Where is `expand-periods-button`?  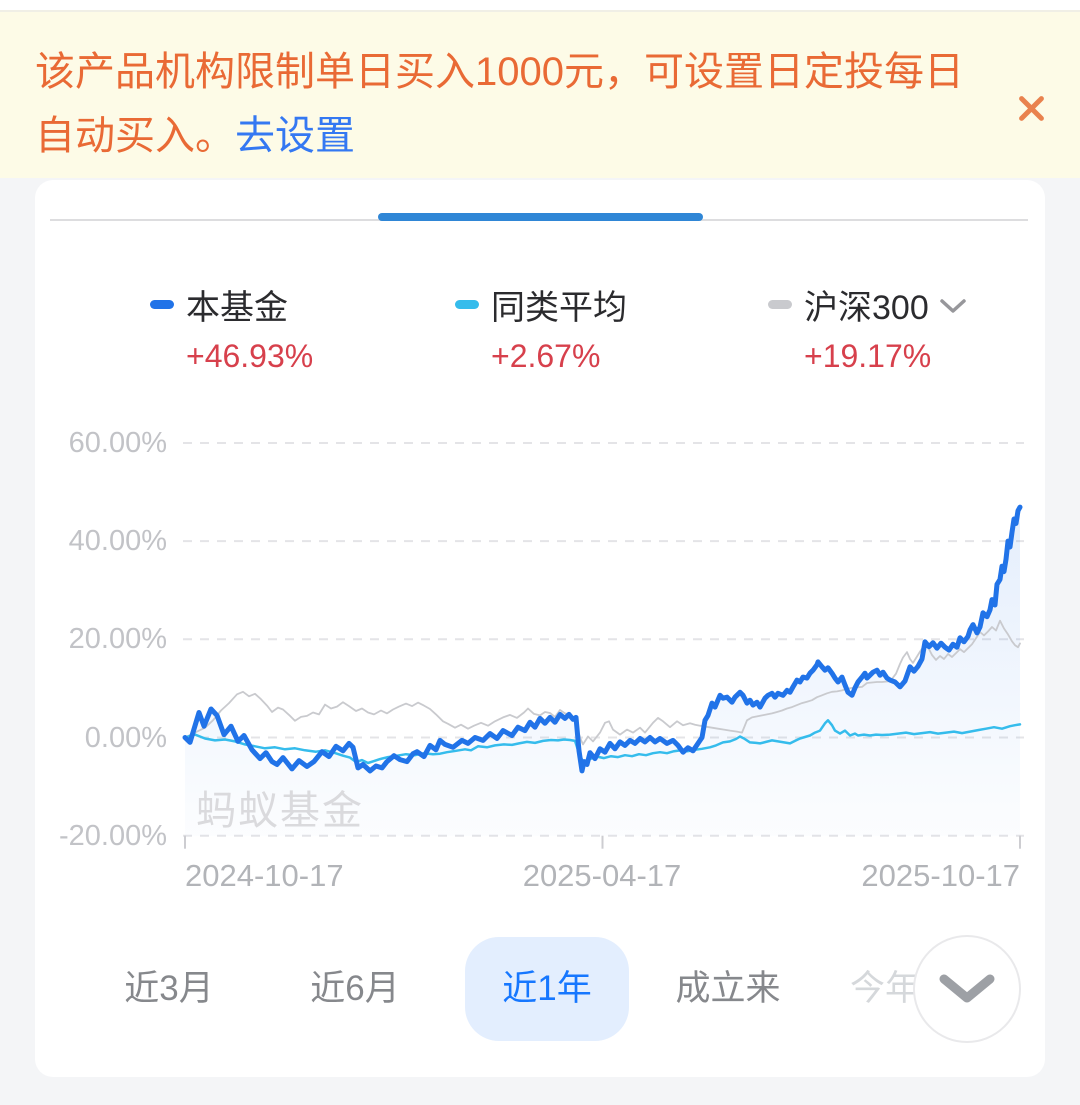
expand-periods-button is located at coordinates (967, 989).